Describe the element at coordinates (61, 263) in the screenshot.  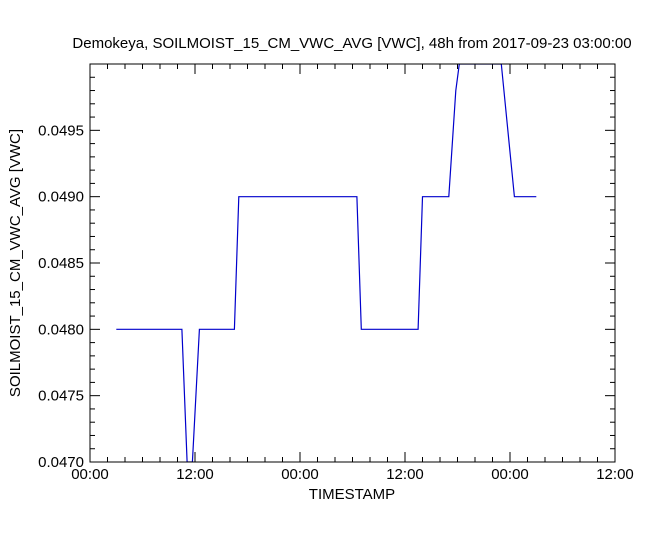
I see `y-tick-label: 0.0485` at that location.